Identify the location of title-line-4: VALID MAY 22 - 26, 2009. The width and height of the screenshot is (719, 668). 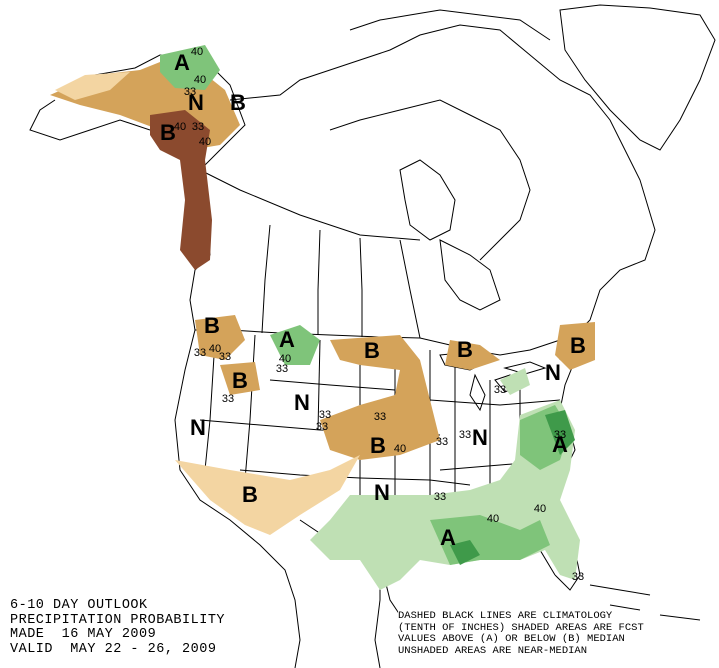
(113, 649).